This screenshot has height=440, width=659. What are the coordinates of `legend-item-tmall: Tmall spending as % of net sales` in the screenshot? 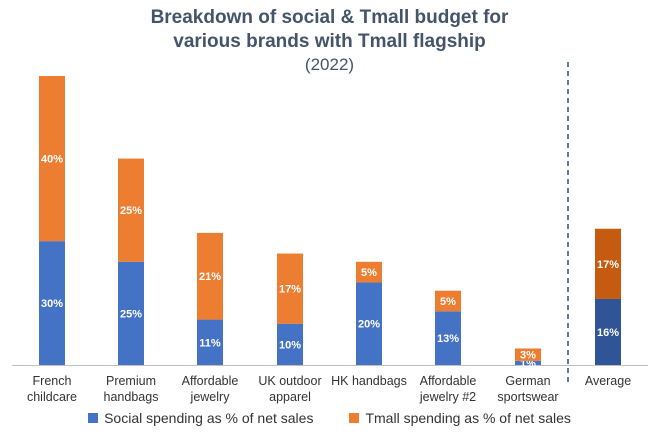 It's located at (460, 418).